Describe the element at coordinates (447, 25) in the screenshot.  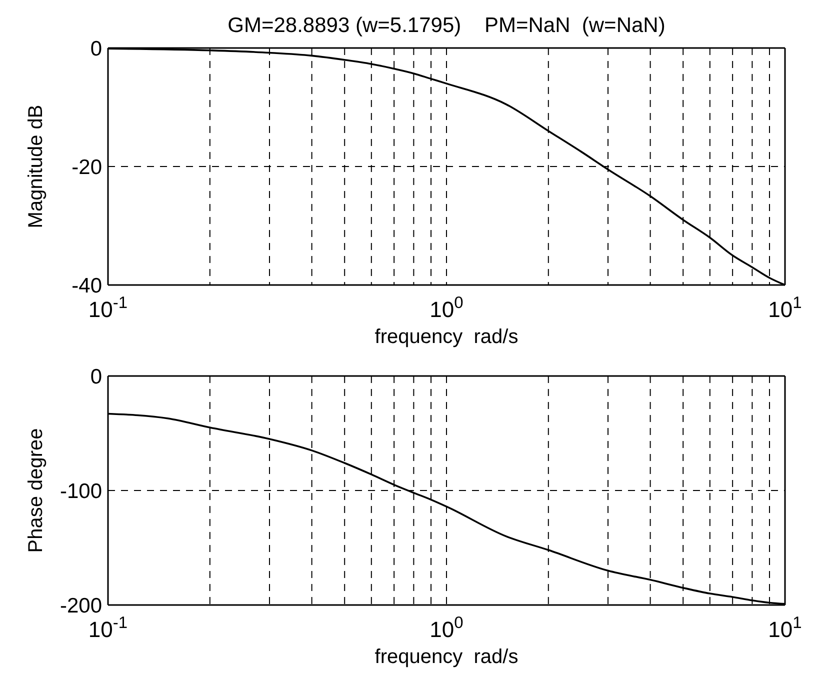
I see `chart-title: GM=28.8893 (w=5.1795) PM=NaN (w=NaN)` at that location.